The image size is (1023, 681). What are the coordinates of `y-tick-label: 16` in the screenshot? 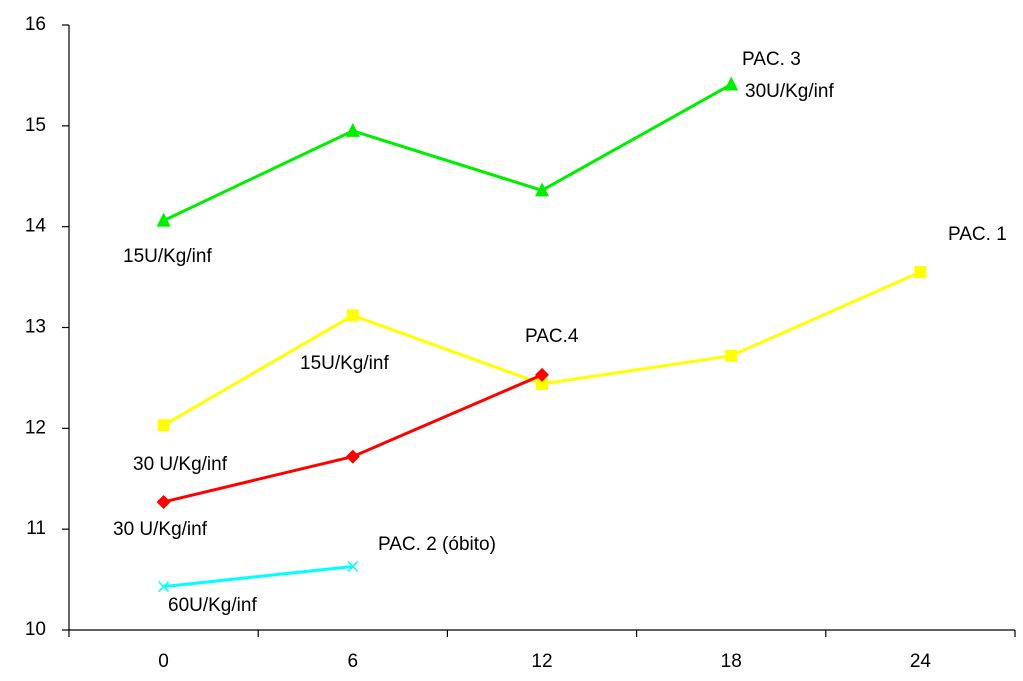 It's located at (35, 24).